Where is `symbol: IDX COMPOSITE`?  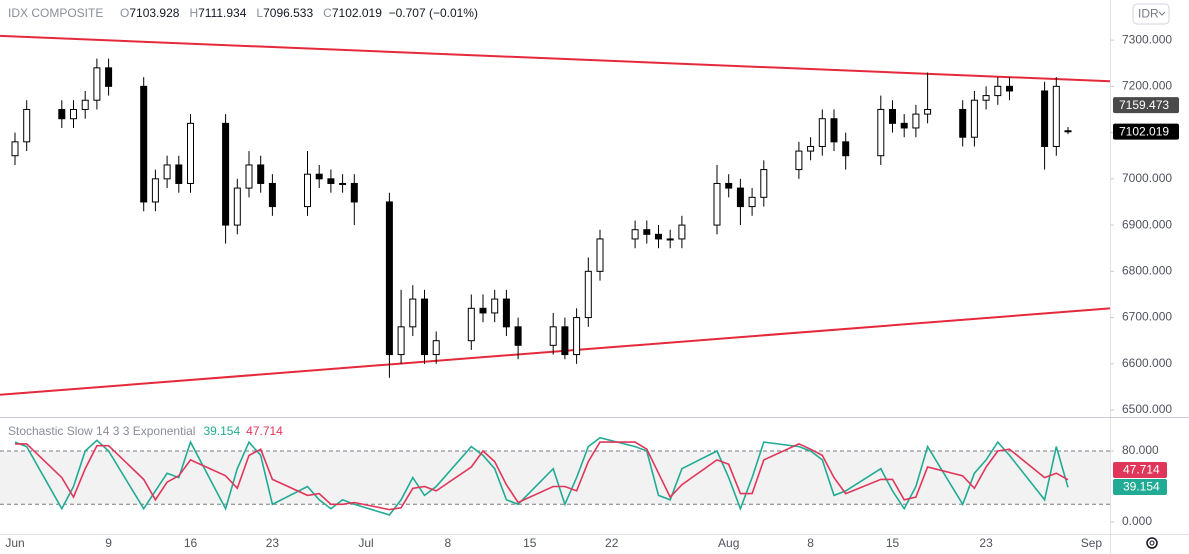
symbol: IDX COMPOSITE is located at coordinates (56, 13).